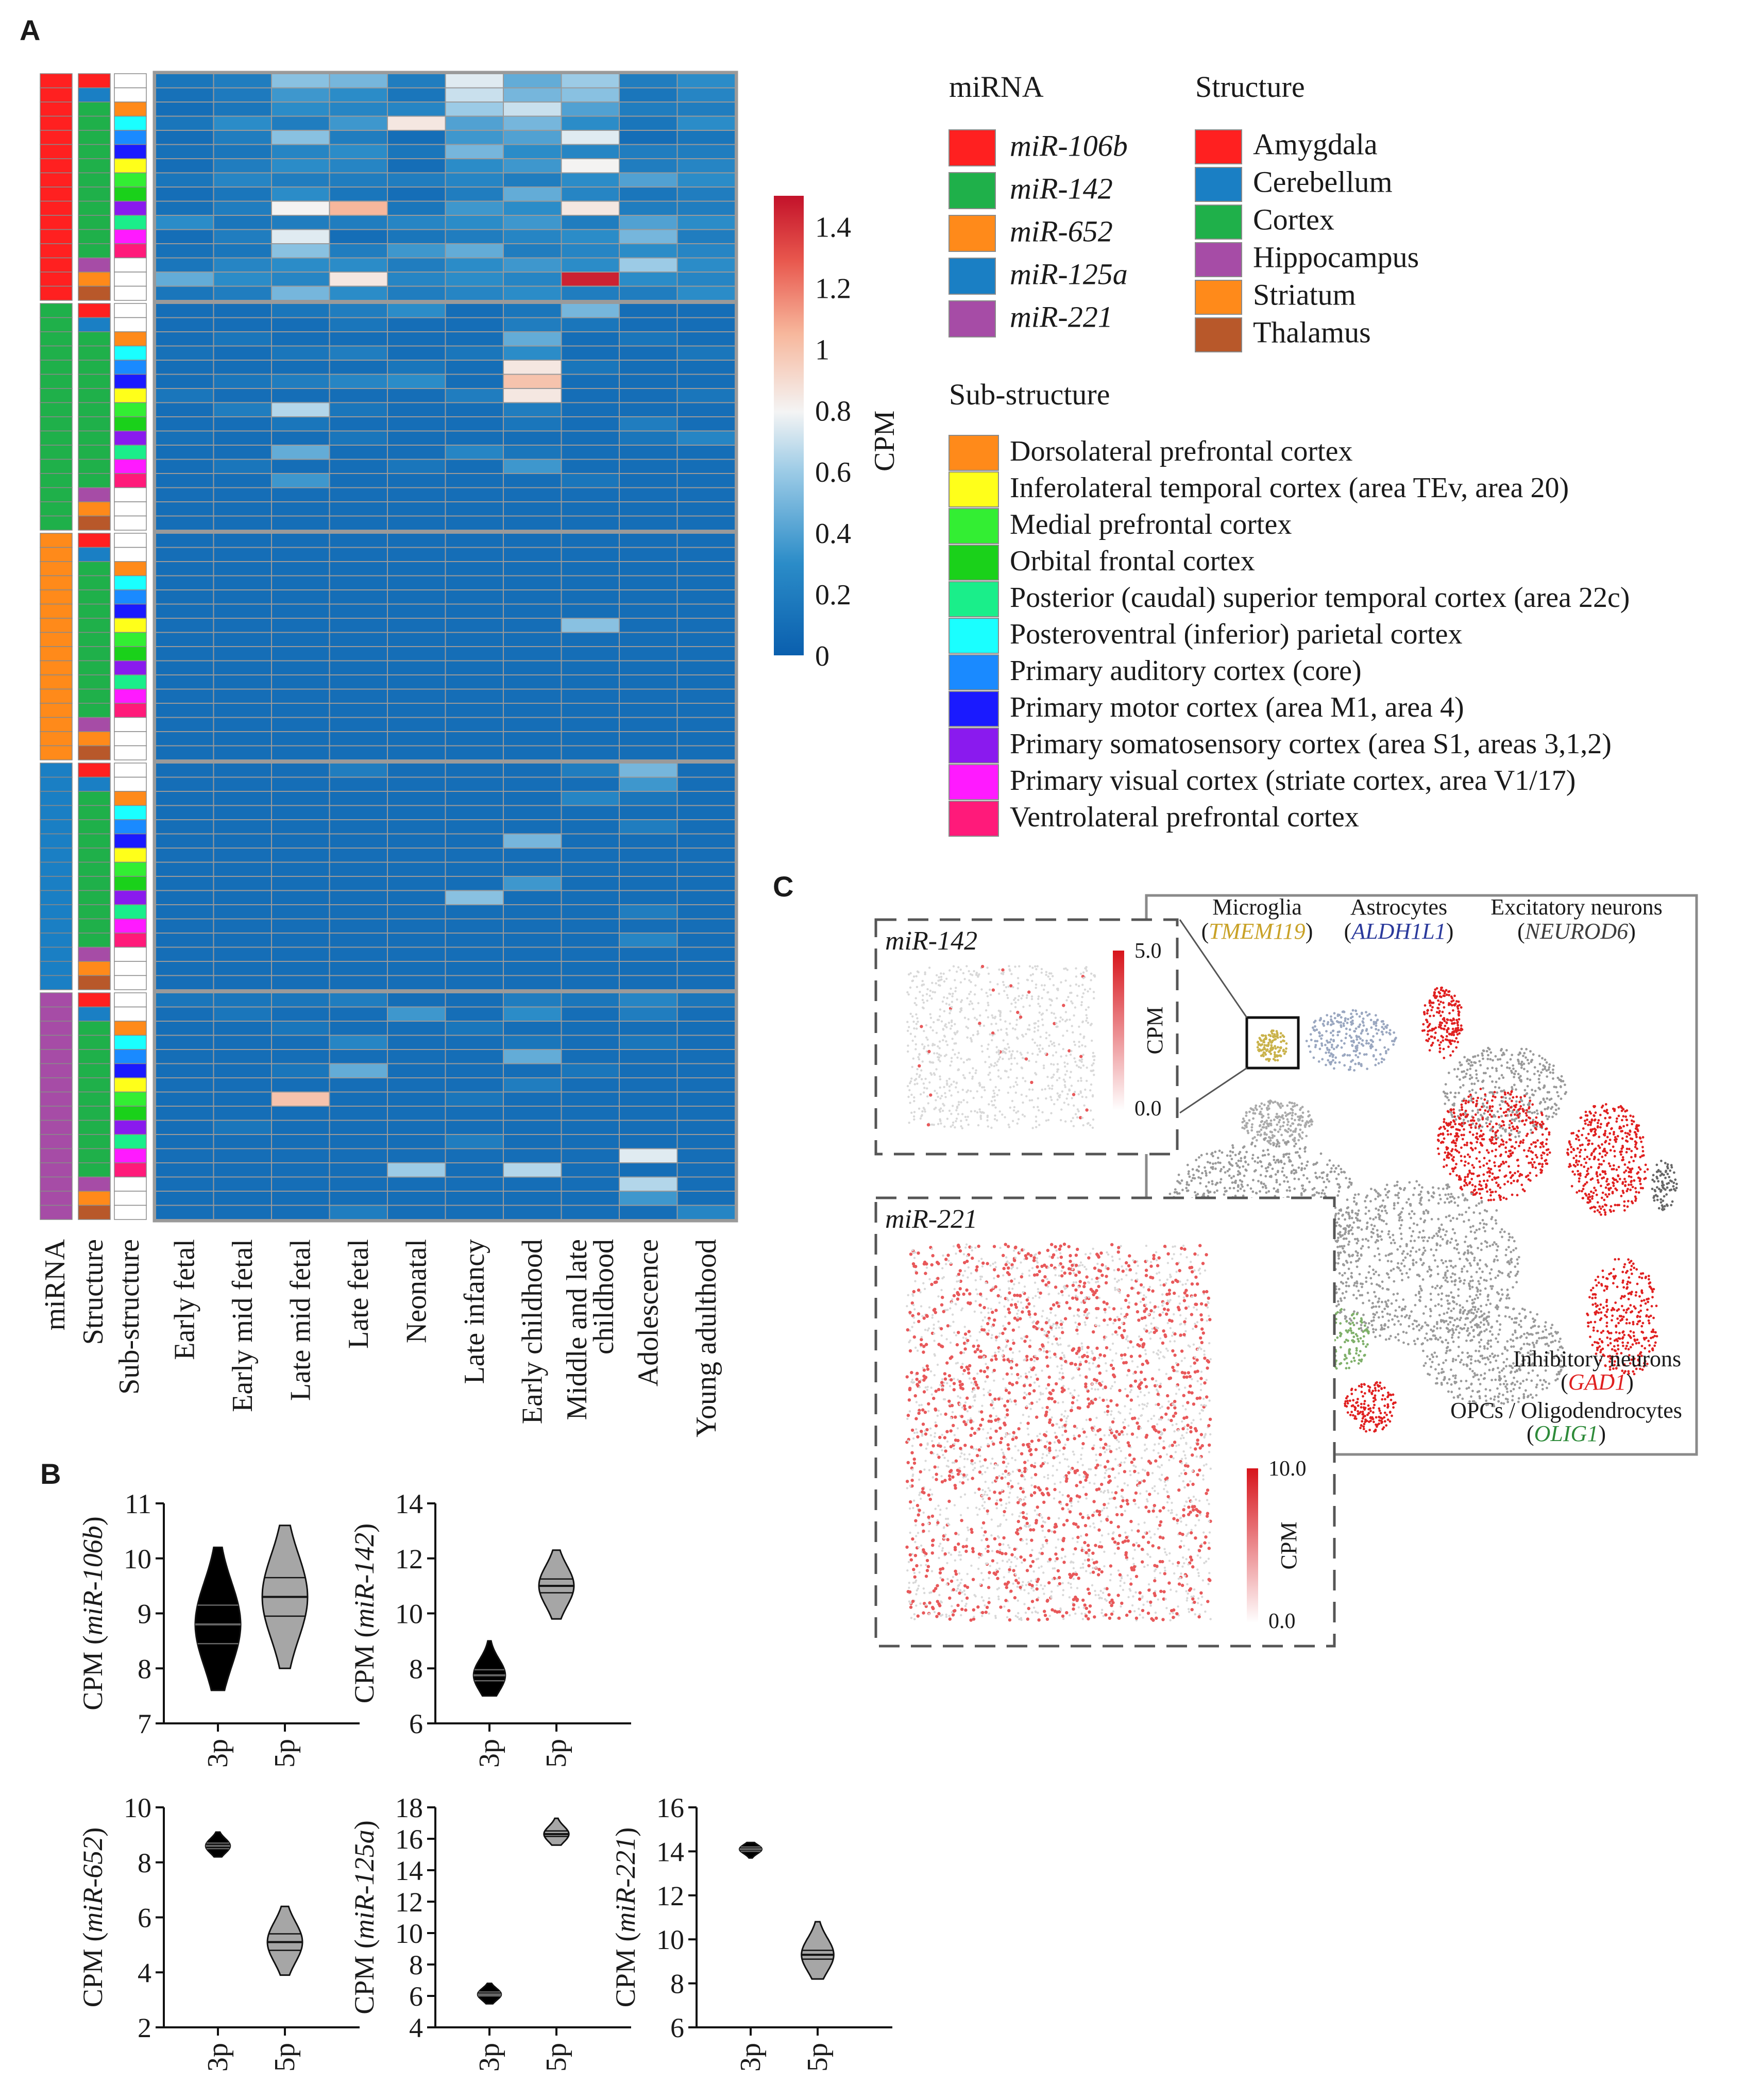  Describe the element at coordinates (95, 1141) in the screenshot. I see `structure-annotation-cell` at that location.